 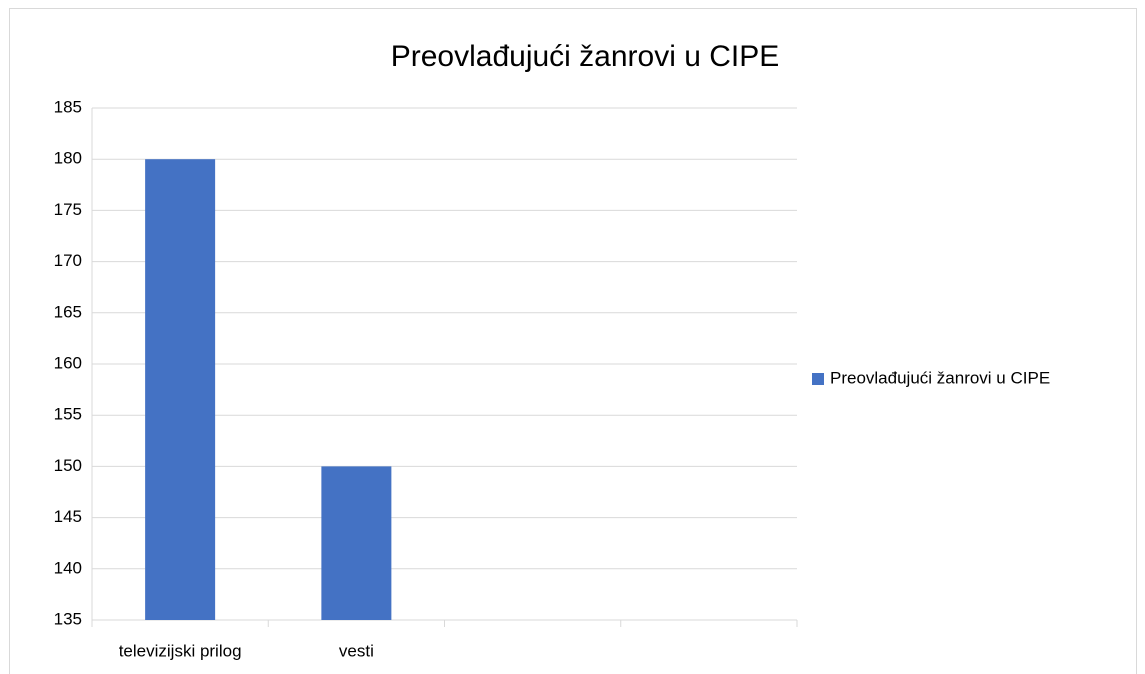 What do you see at coordinates (585, 56) in the screenshot?
I see `chart-title: Preovlađujući žanrovi u CIPE` at bounding box center [585, 56].